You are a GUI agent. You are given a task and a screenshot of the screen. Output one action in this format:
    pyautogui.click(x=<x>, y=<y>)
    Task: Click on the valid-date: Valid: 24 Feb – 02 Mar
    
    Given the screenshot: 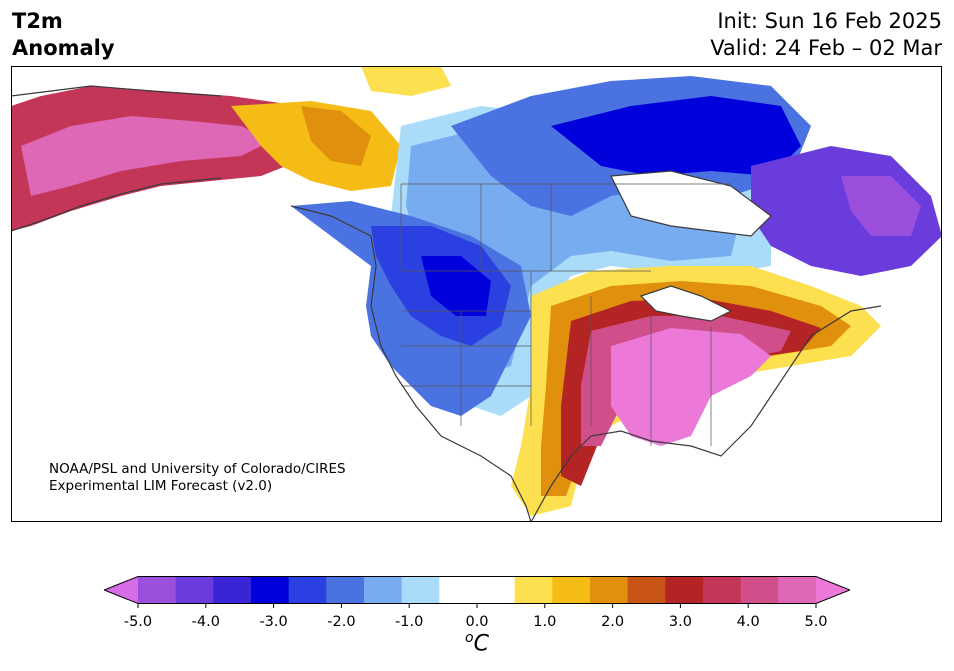 What is the action you would take?
    pyautogui.click(x=826, y=48)
    